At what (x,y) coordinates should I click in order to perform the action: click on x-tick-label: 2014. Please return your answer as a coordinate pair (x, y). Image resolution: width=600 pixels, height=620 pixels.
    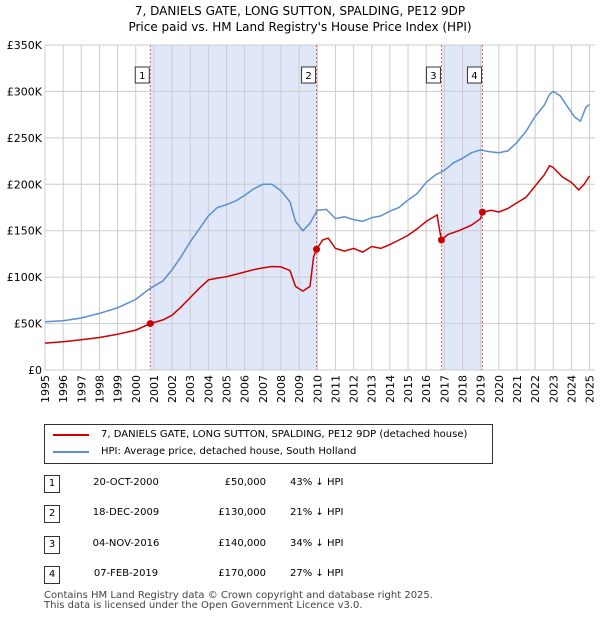
    Looking at the image, I should click on (390, 389).